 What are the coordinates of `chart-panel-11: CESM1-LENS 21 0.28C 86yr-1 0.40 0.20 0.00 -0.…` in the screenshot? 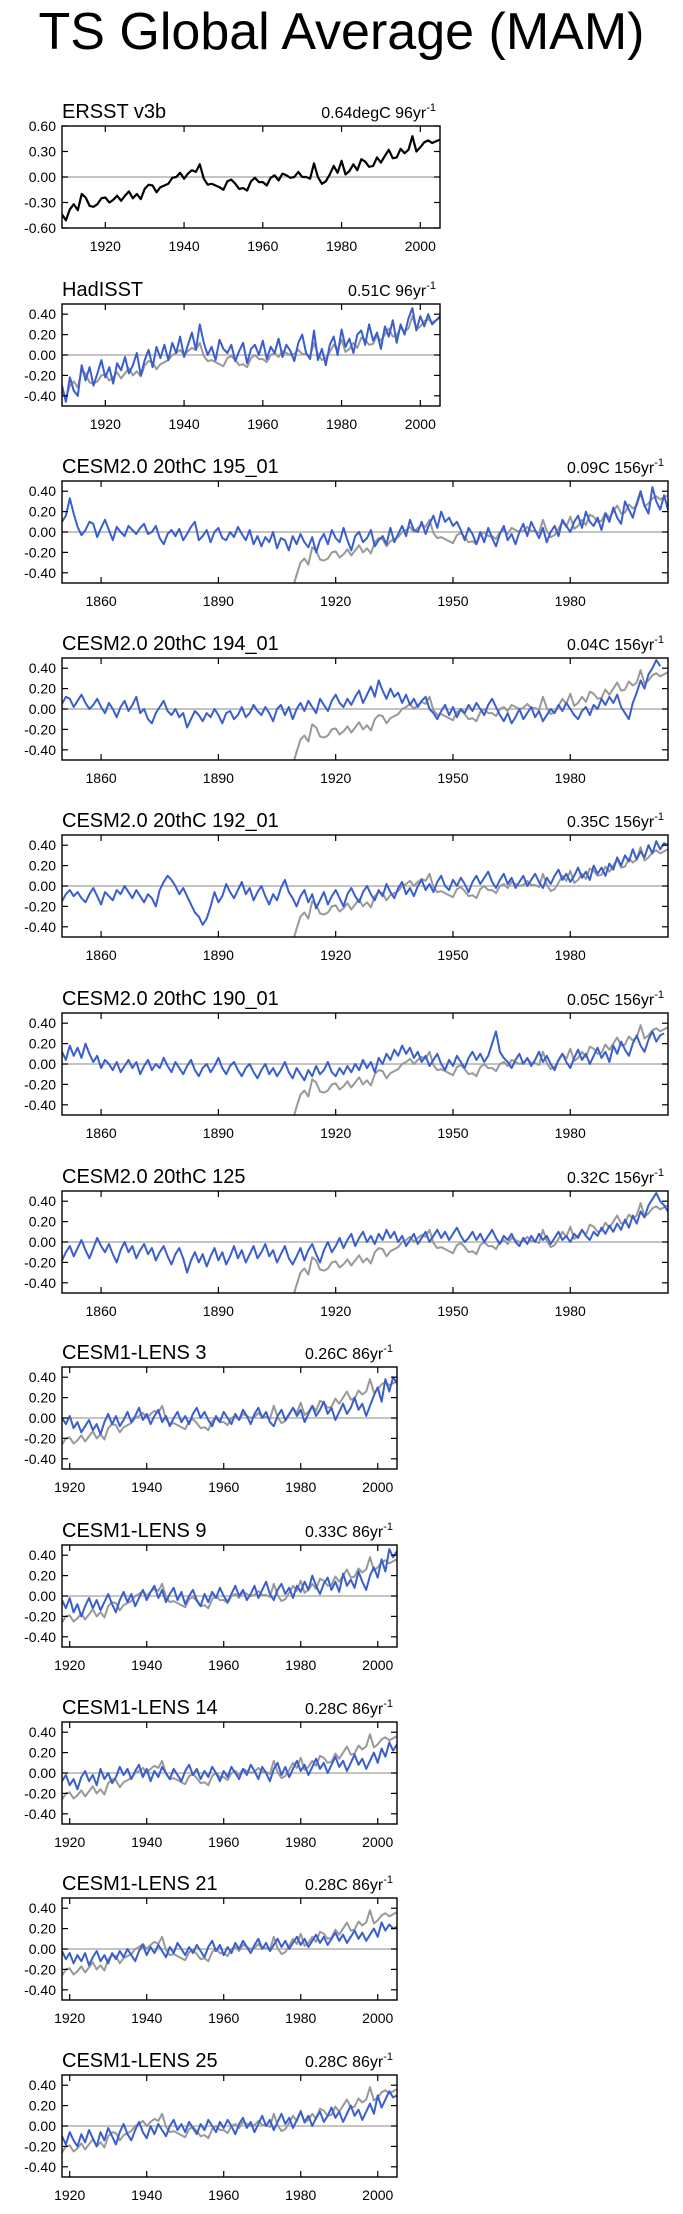 It's located at (211, 1949).